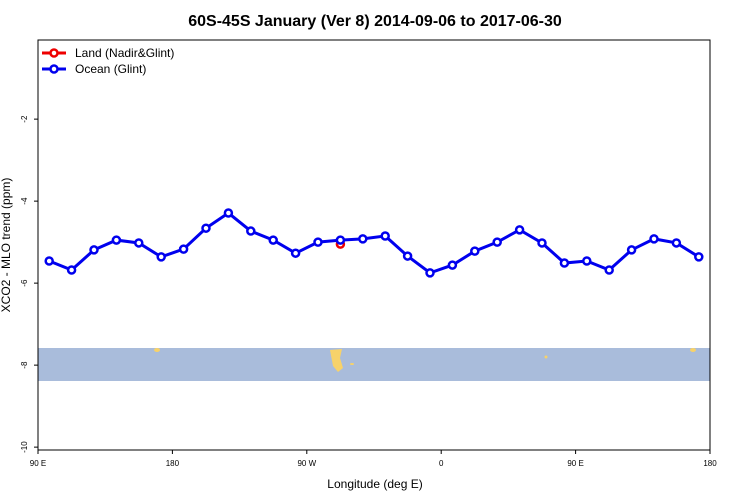  What do you see at coordinates (425, 360) in the screenshot?
I see `land-shapes` at bounding box center [425, 360].